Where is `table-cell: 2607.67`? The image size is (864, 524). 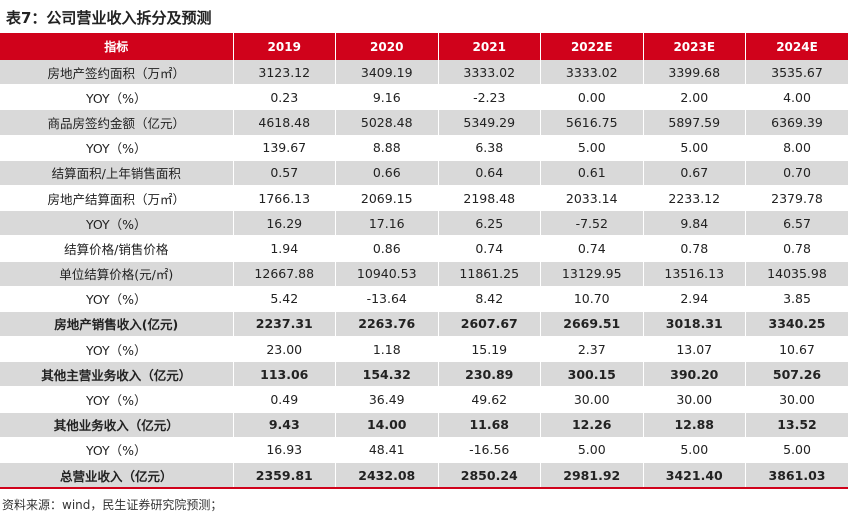 table-cell: 2607.67 is located at coordinates (489, 324).